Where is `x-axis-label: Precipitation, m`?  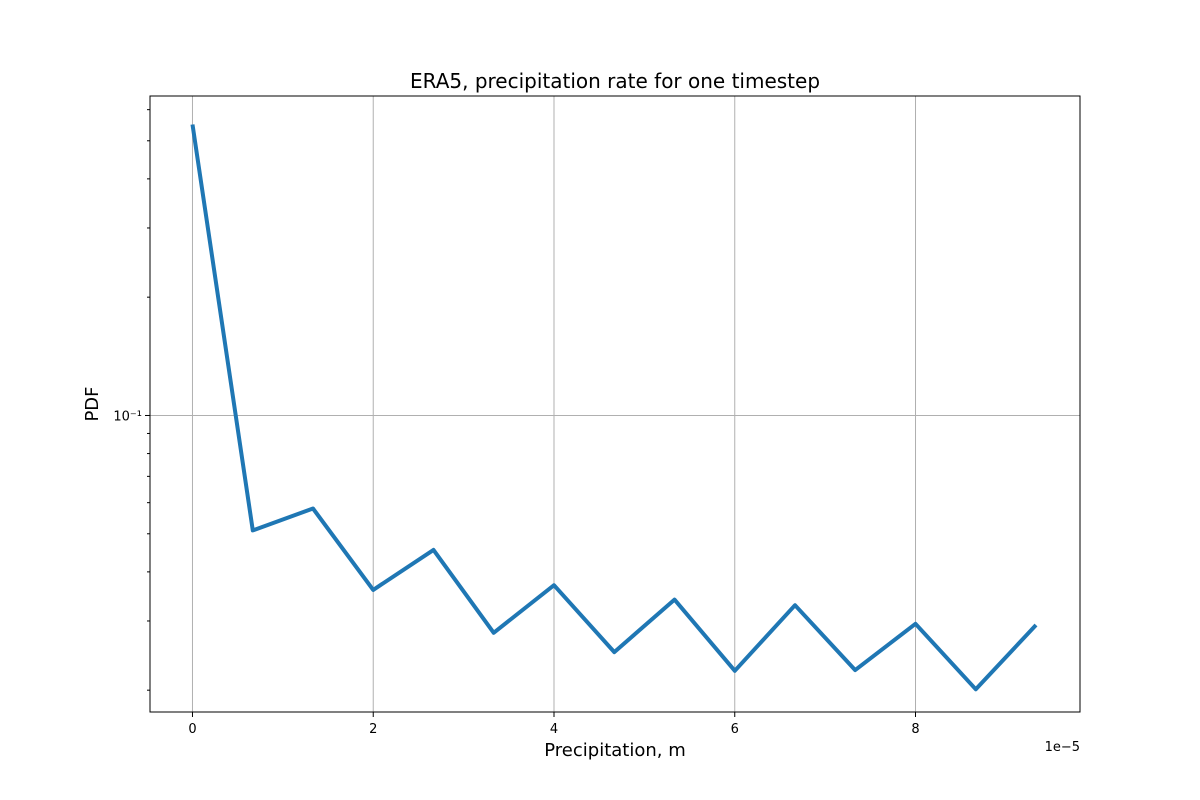 x-axis-label: Precipitation, m is located at coordinates (615, 750).